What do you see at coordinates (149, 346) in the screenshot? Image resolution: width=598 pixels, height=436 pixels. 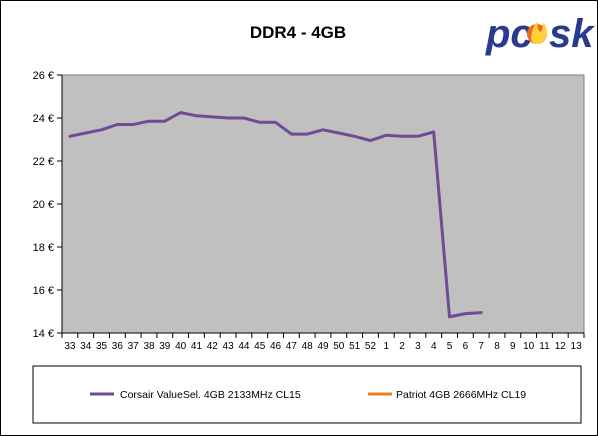 I see `x-tick-label: 38` at bounding box center [149, 346].